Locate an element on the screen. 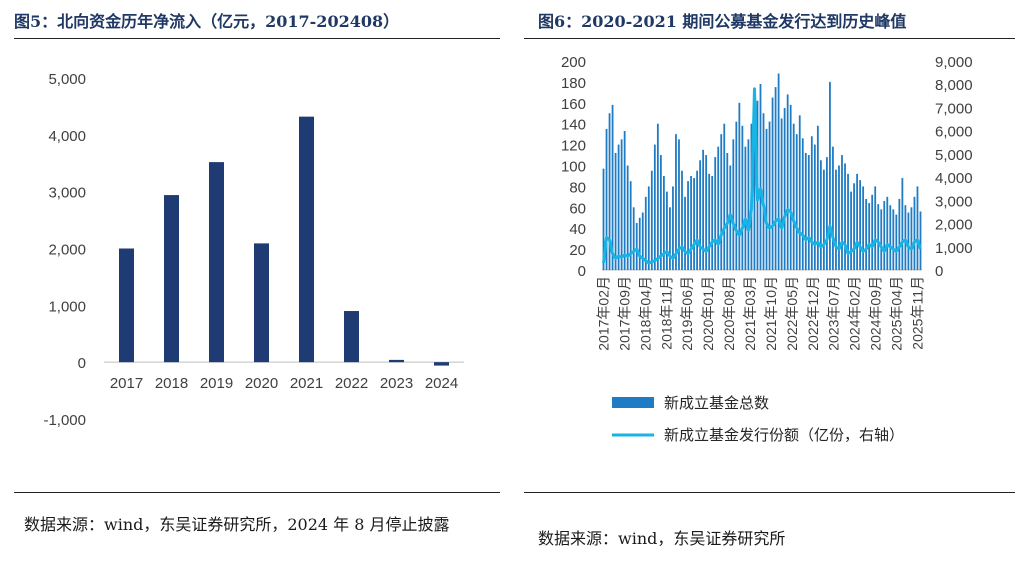 The height and width of the screenshot is (568, 1024). x-tick-label: 2018年04月 is located at coordinates (645, 313).